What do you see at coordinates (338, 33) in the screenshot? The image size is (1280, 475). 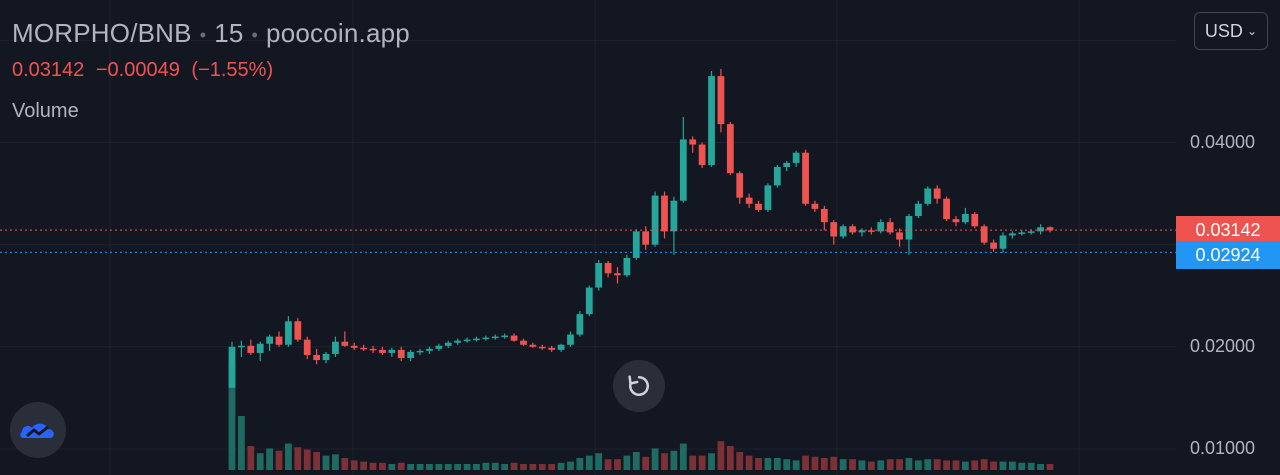 I see `source-label: poocoin.app` at bounding box center [338, 33].